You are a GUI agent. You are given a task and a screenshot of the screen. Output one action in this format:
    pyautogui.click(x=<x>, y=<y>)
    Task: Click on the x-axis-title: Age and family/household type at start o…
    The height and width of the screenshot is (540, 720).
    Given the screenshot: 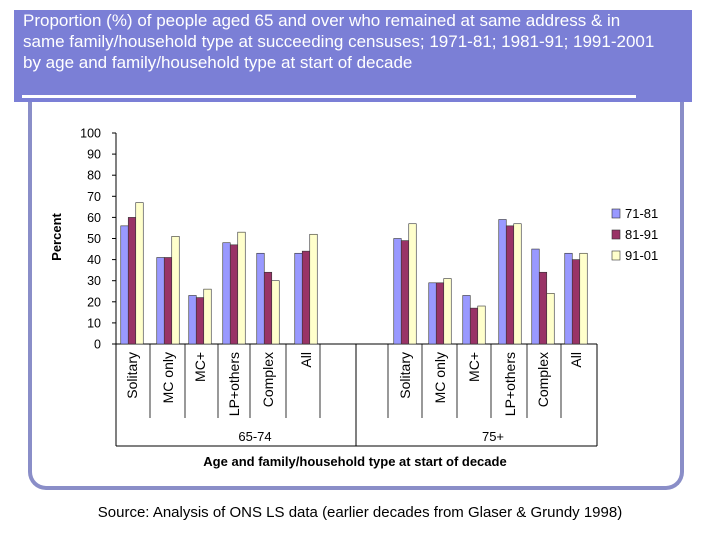 What is the action you would take?
    pyautogui.click(x=354, y=461)
    